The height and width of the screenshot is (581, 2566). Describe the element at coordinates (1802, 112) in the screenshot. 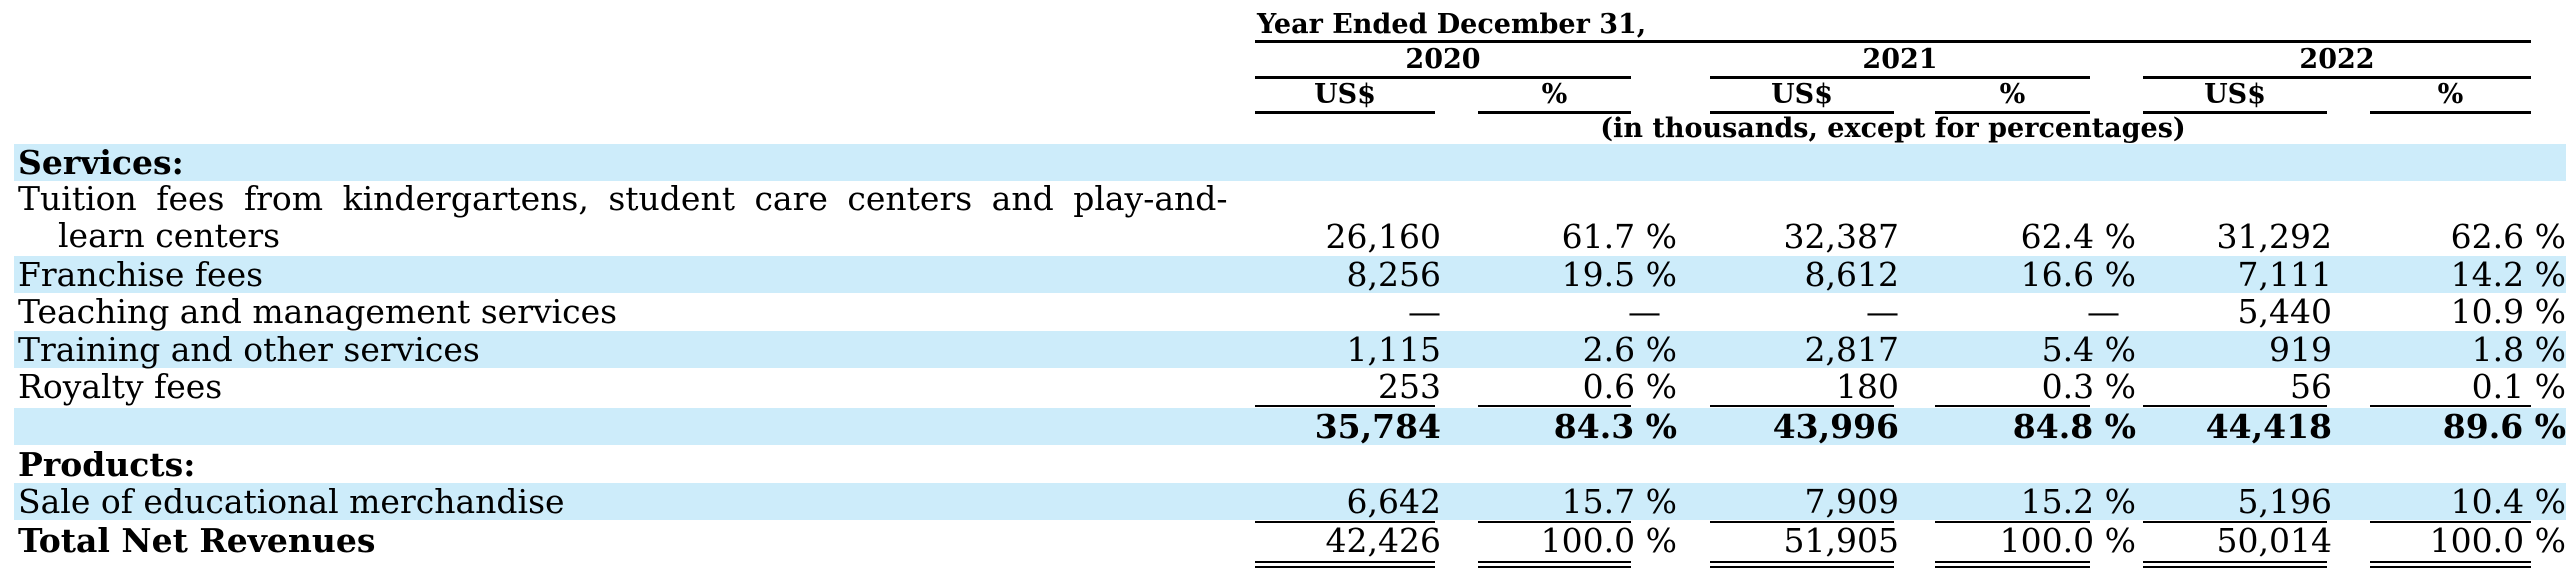

I see `col-usd-2021-underline` at that location.